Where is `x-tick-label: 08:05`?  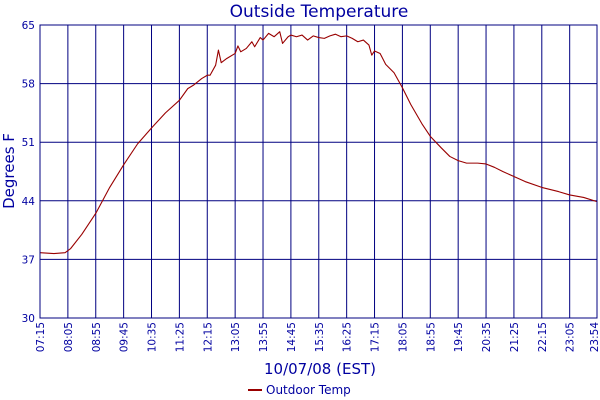 x-tick-label: 08:05 is located at coordinates (69, 337).